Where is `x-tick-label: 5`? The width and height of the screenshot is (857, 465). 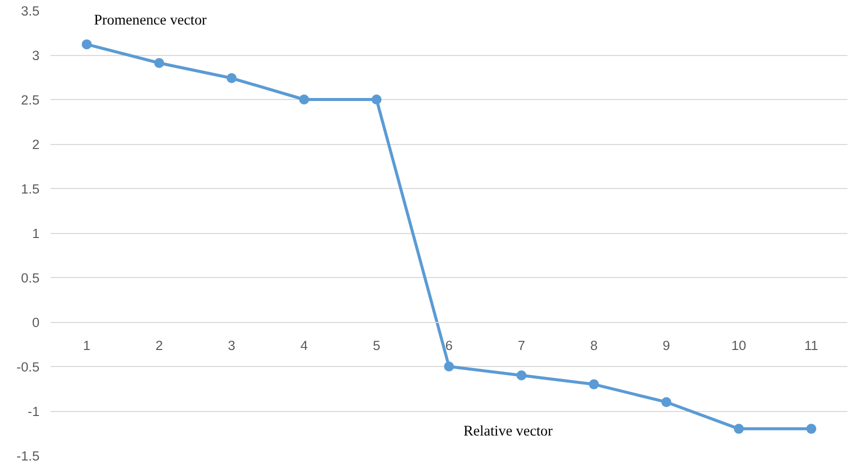 x-tick-label: 5 is located at coordinates (376, 345).